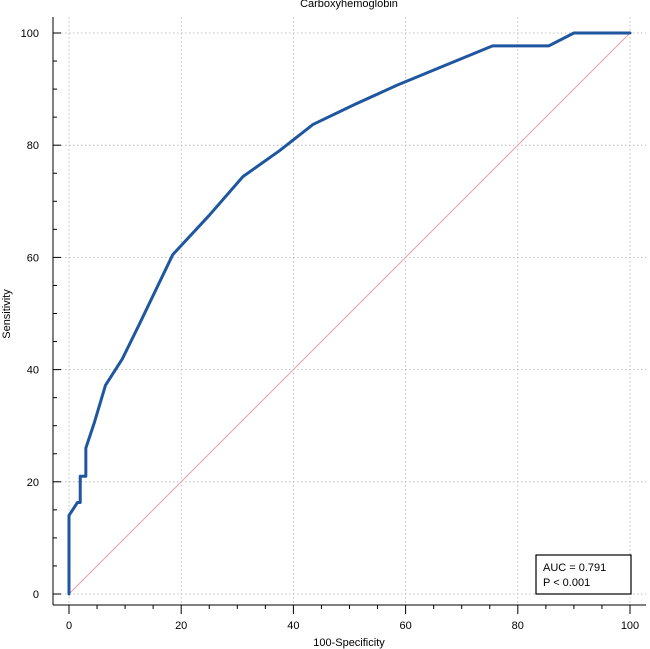 This screenshot has height=649, width=650. Describe the element at coordinates (30, 34) in the screenshot. I see `y-tick-label: 100` at that location.